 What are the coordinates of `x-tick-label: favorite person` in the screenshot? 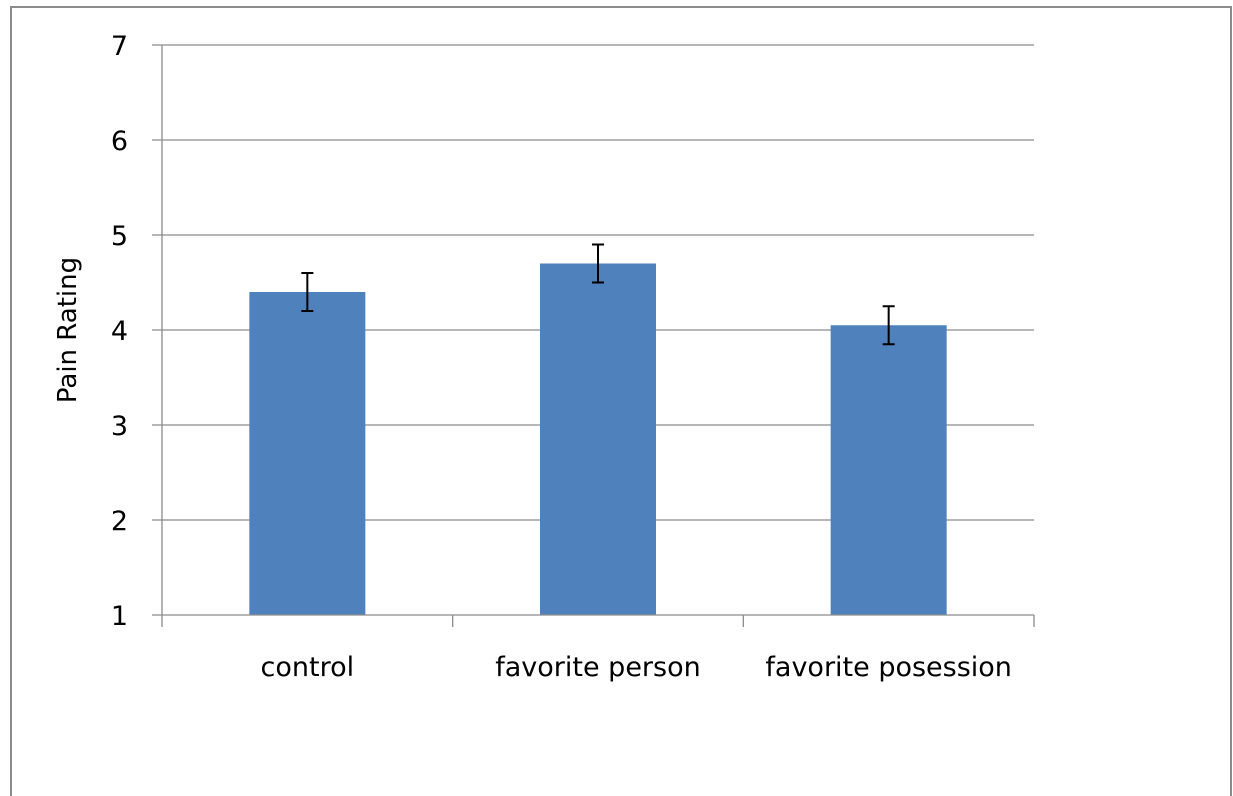 It's located at (597, 667).